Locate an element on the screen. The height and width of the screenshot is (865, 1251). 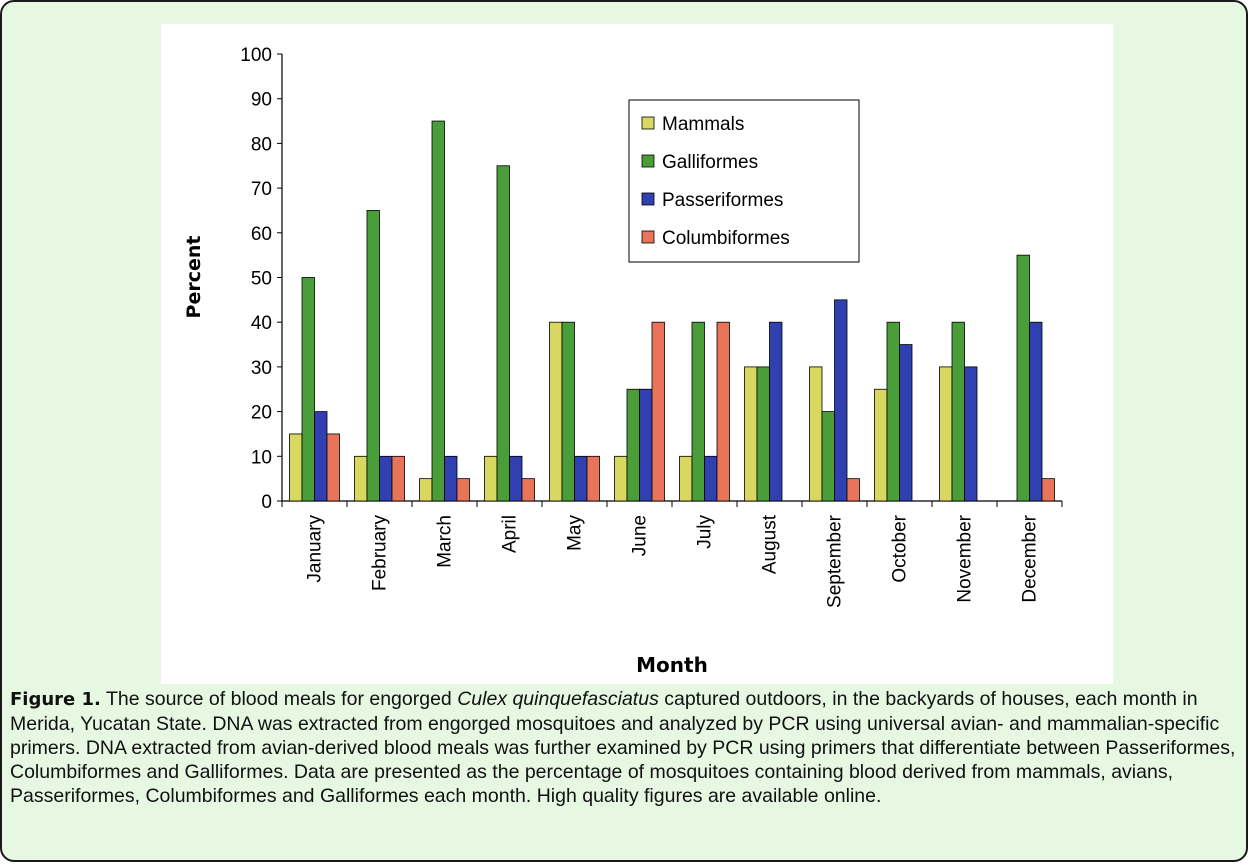
bar-passeriformes-july is located at coordinates (711, 478).